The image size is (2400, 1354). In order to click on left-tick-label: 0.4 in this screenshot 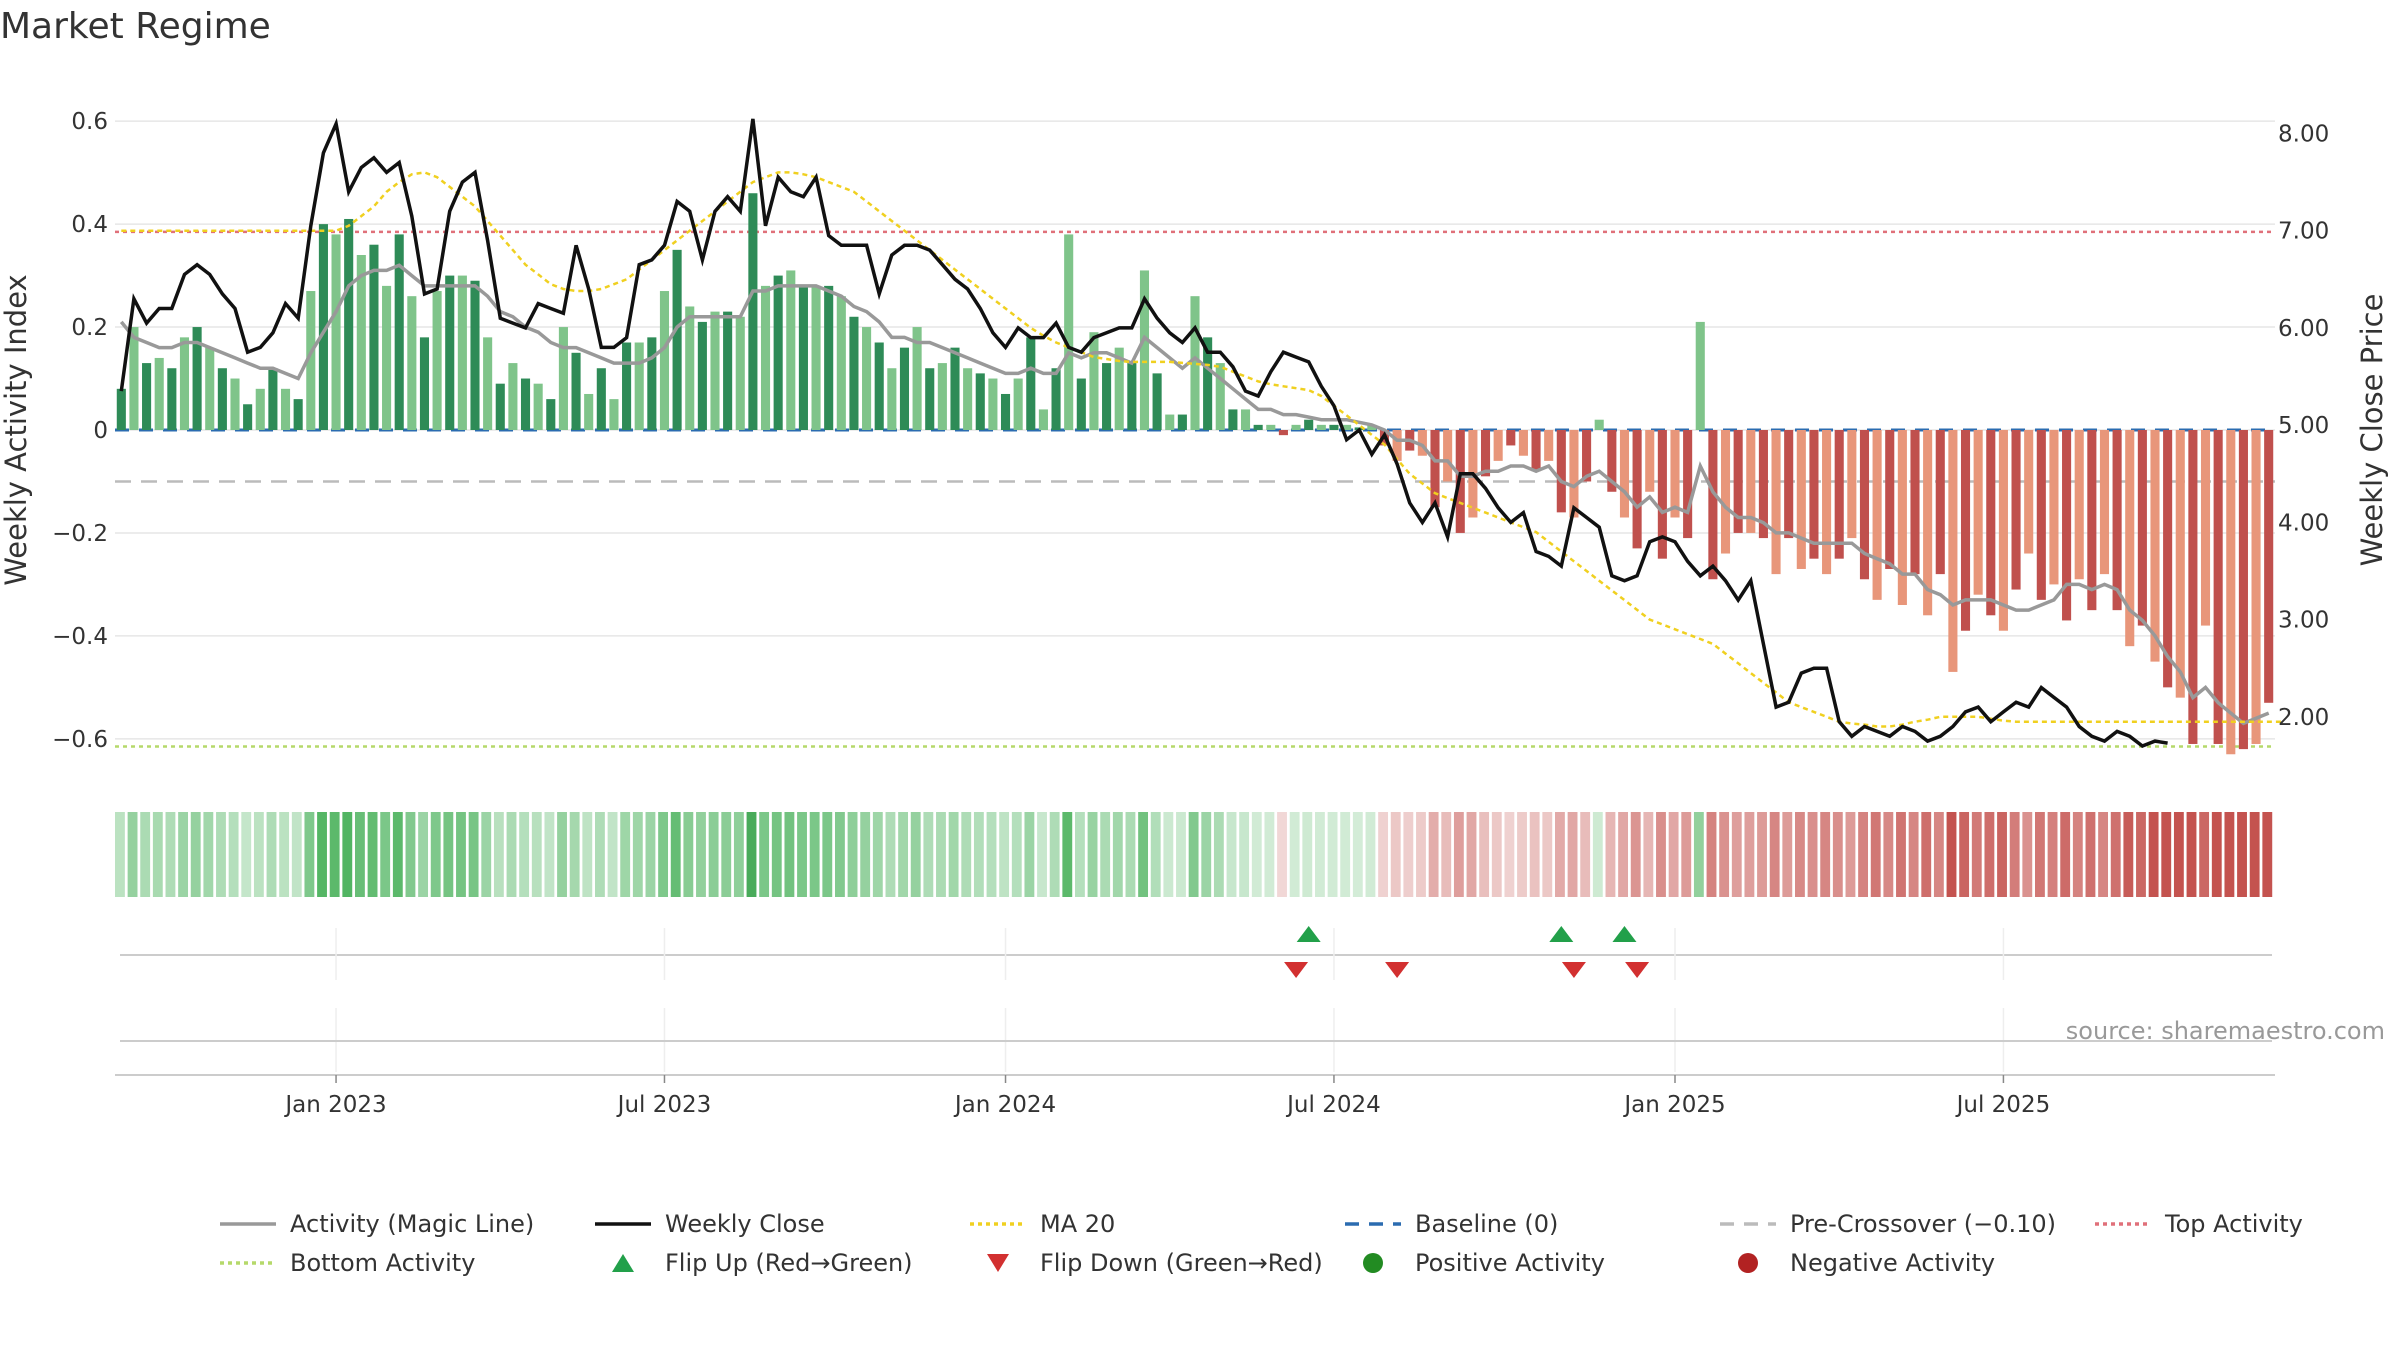, I will do `click(89, 225)`.